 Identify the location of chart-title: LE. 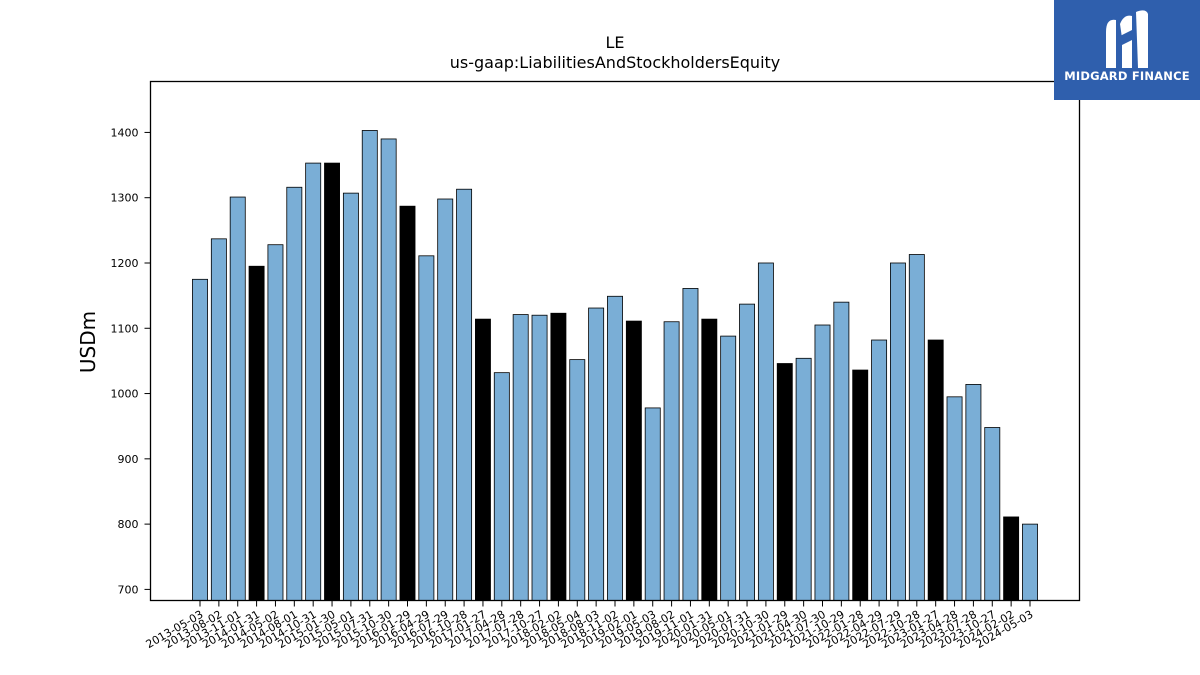
(614, 42).